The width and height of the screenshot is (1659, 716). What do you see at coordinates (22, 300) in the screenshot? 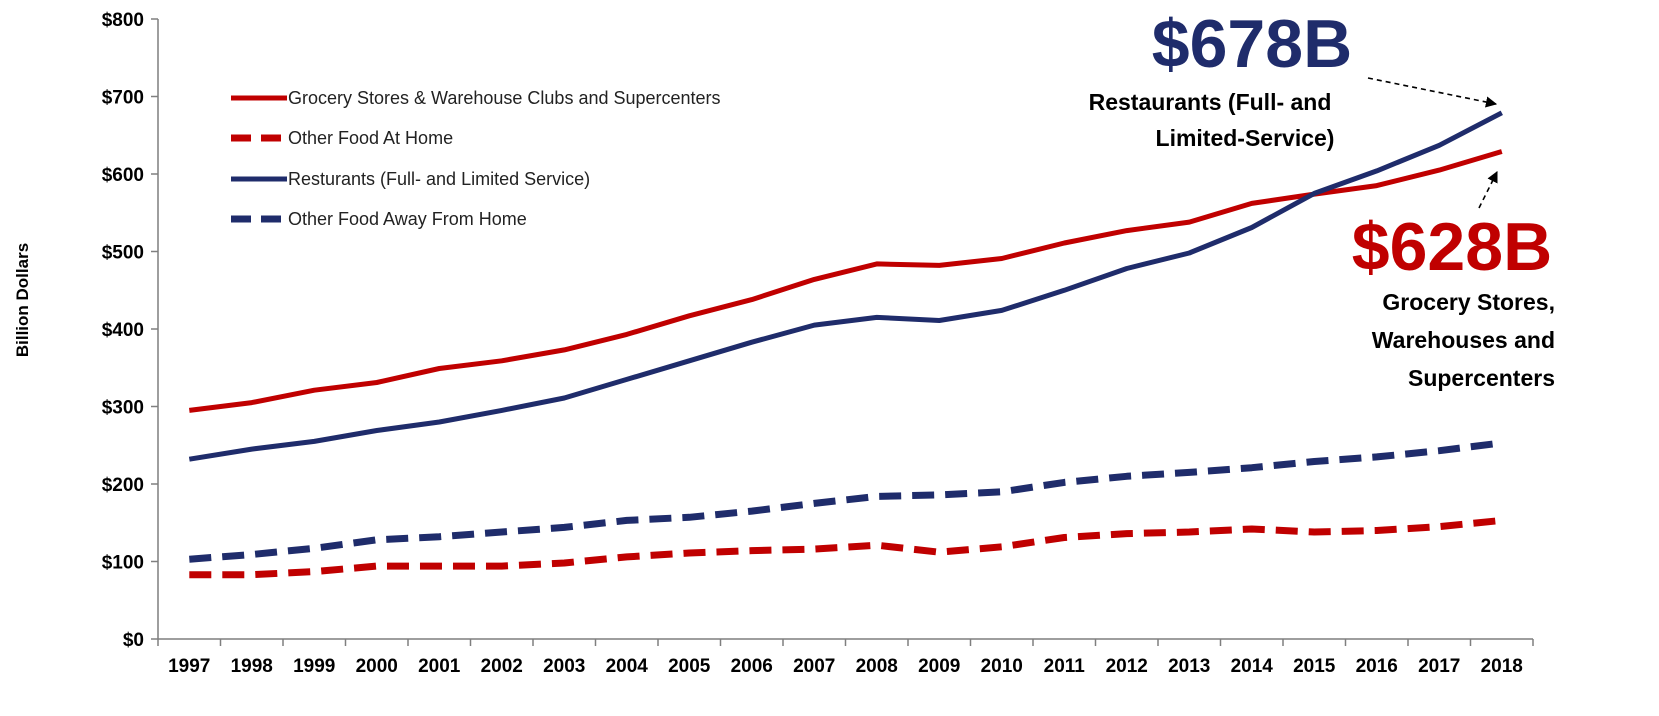
I see `y-axis-title: Billion Dollars` at bounding box center [22, 300].